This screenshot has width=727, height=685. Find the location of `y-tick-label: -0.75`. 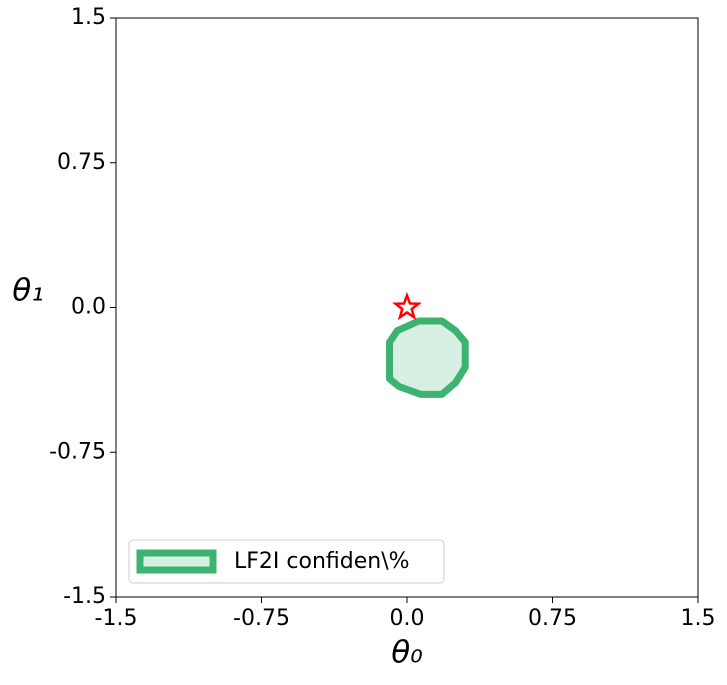

y-tick-label: -0.75 is located at coordinates (77, 451).